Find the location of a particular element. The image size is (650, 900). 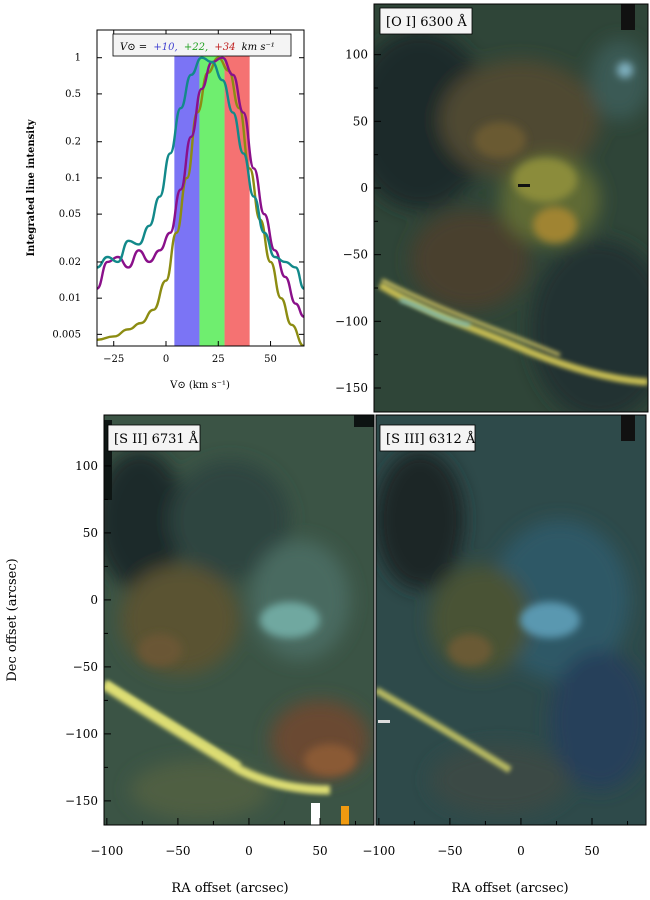

sii-ytick-label: 0 is located at coordinates (94, 600).